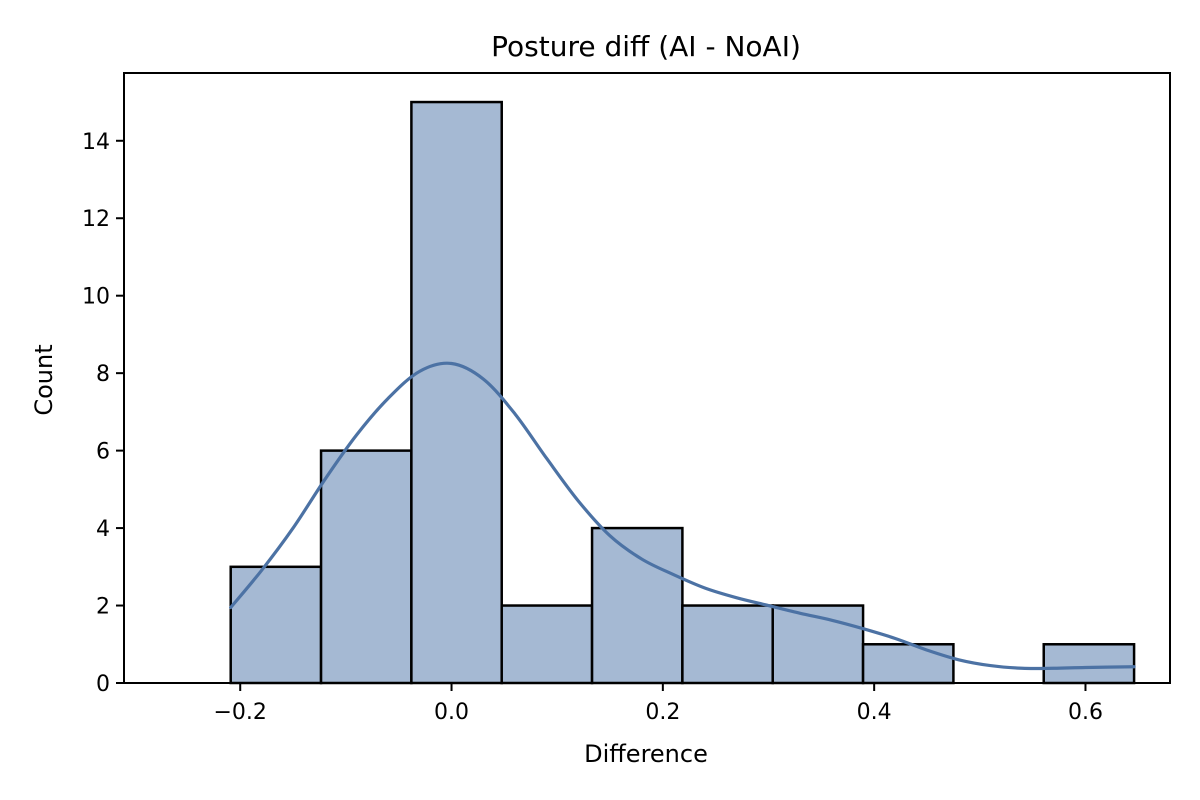 This screenshot has height=800, width=1200. What do you see at coordinates (103, 452) in the screenshot?
I see `y-tick-label: 6` at bounding box center [103, 452].